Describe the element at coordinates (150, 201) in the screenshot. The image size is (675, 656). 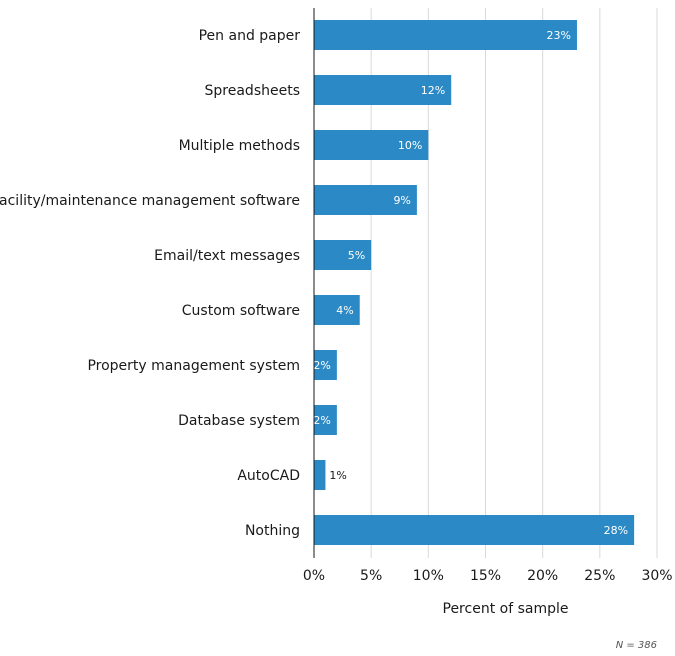
I see `category-label-facility-maintenance-management-software: Facility/maintenance management software` at that location.